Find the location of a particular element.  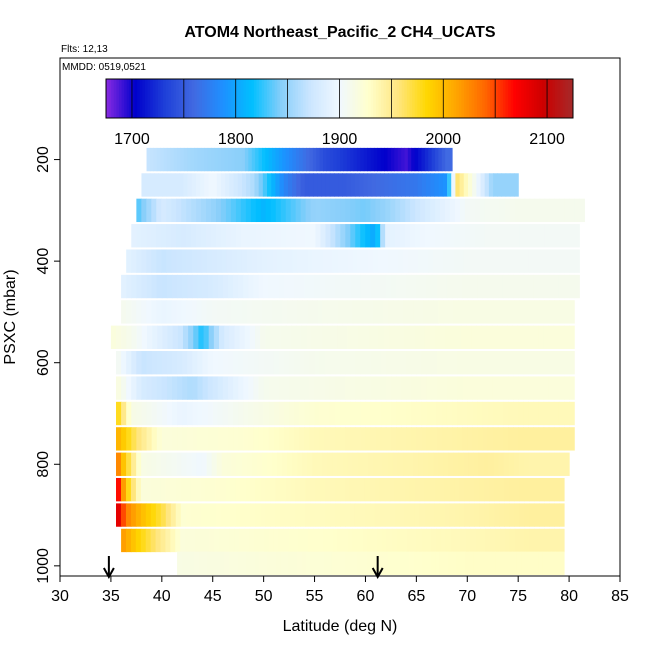

x-tick-label: 50 is located at coordinates (264, 596).